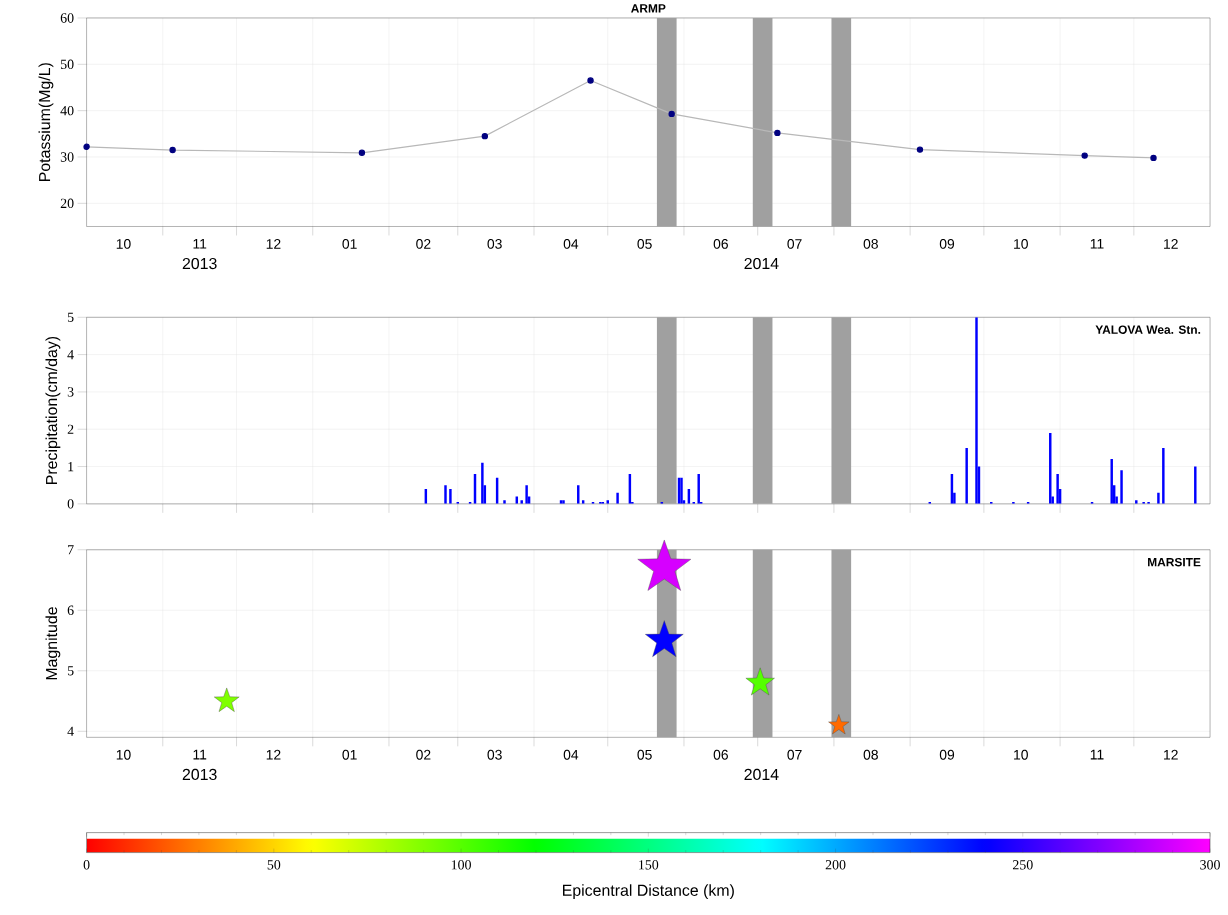  I want to click on y-tick-label: 2, so click(70, 429).